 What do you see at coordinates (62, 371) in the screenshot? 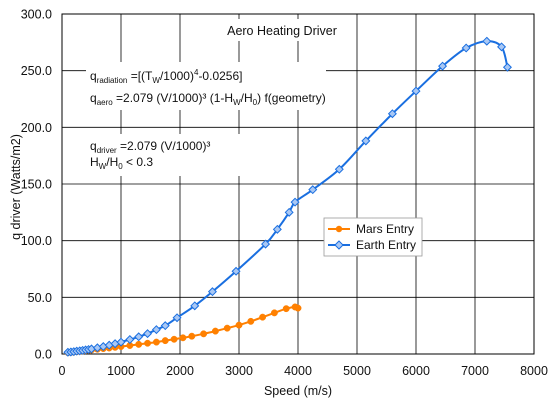
I see `x-tick-label: 0` at bounding box center [62, 371].